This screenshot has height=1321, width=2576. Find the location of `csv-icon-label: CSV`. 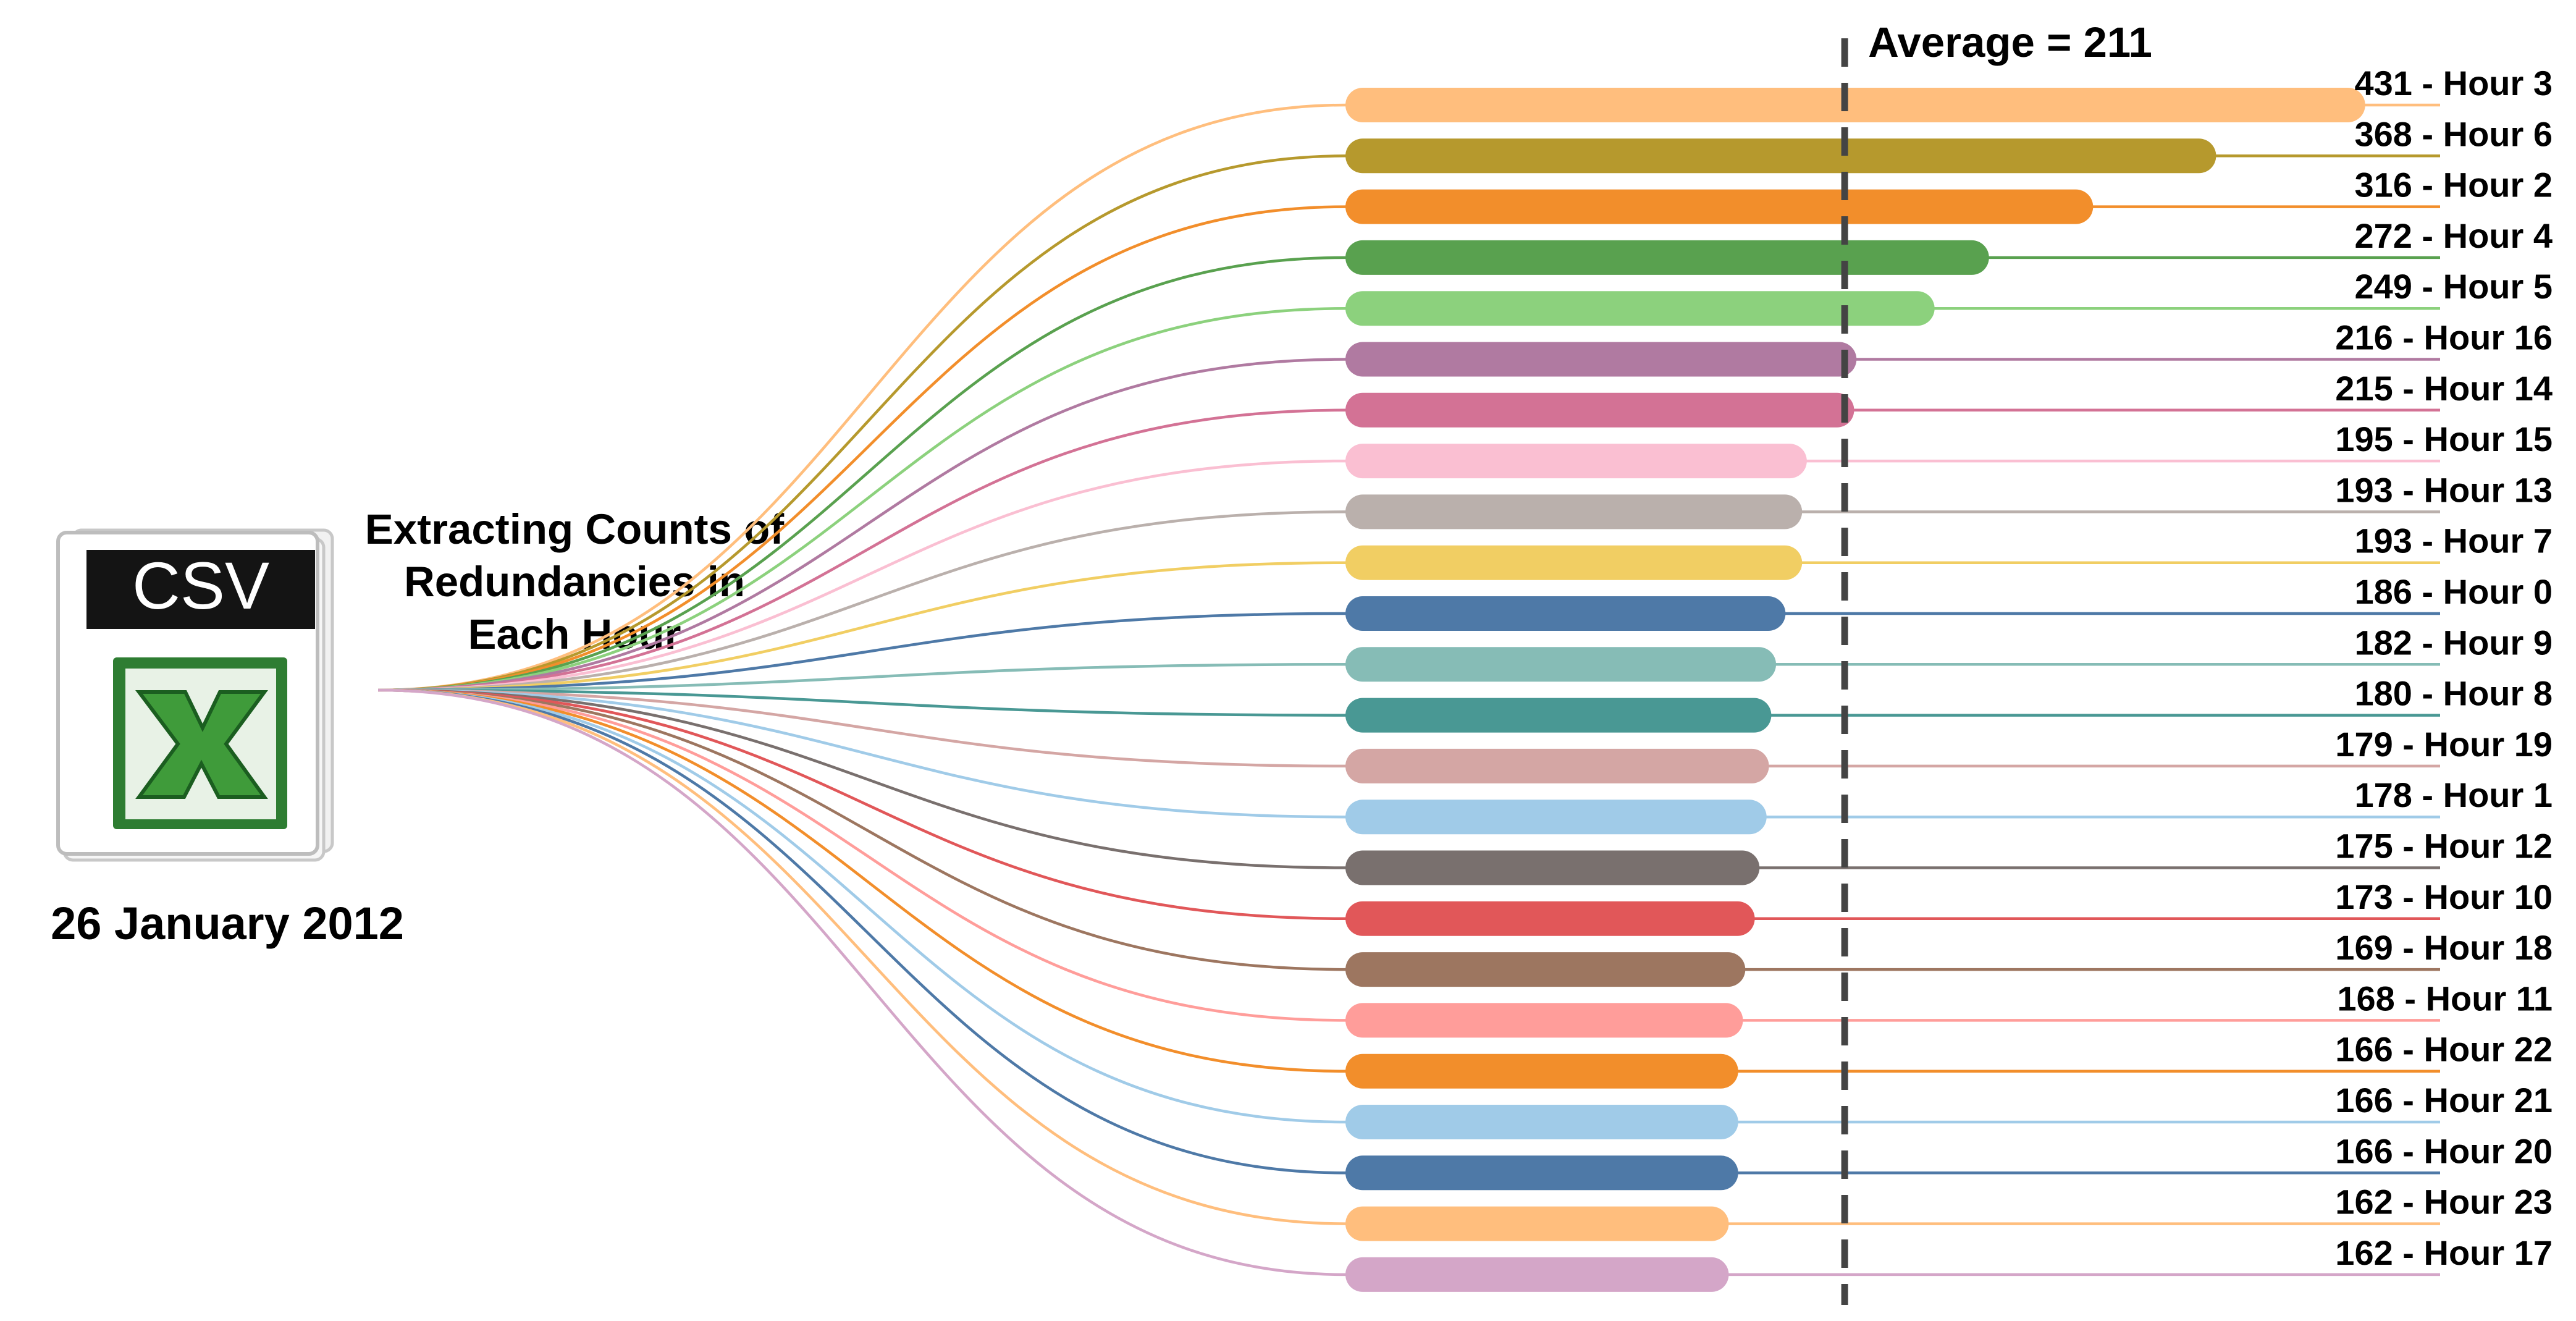

csv-icon-label: CSV is located at coordinates (200, 585).